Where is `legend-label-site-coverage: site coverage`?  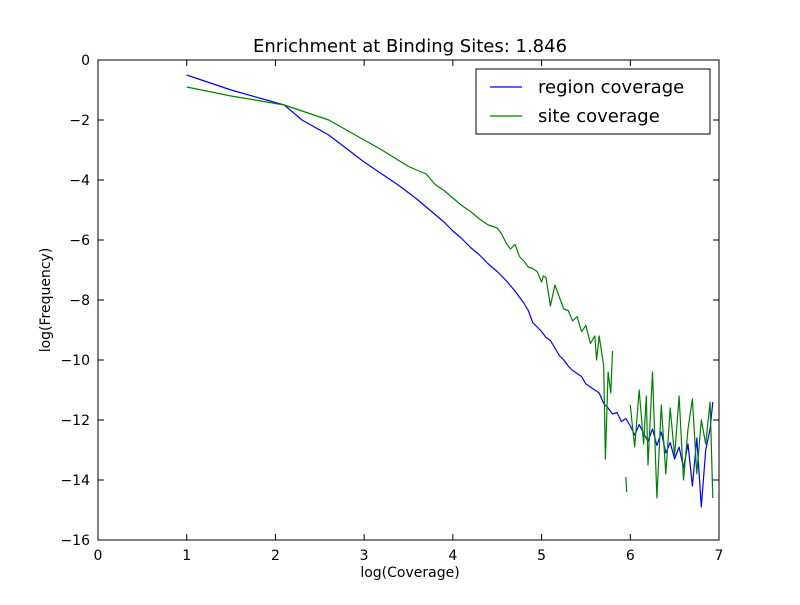
legend-label-site-coverage: site coverage is located at coordinates (599, 116).